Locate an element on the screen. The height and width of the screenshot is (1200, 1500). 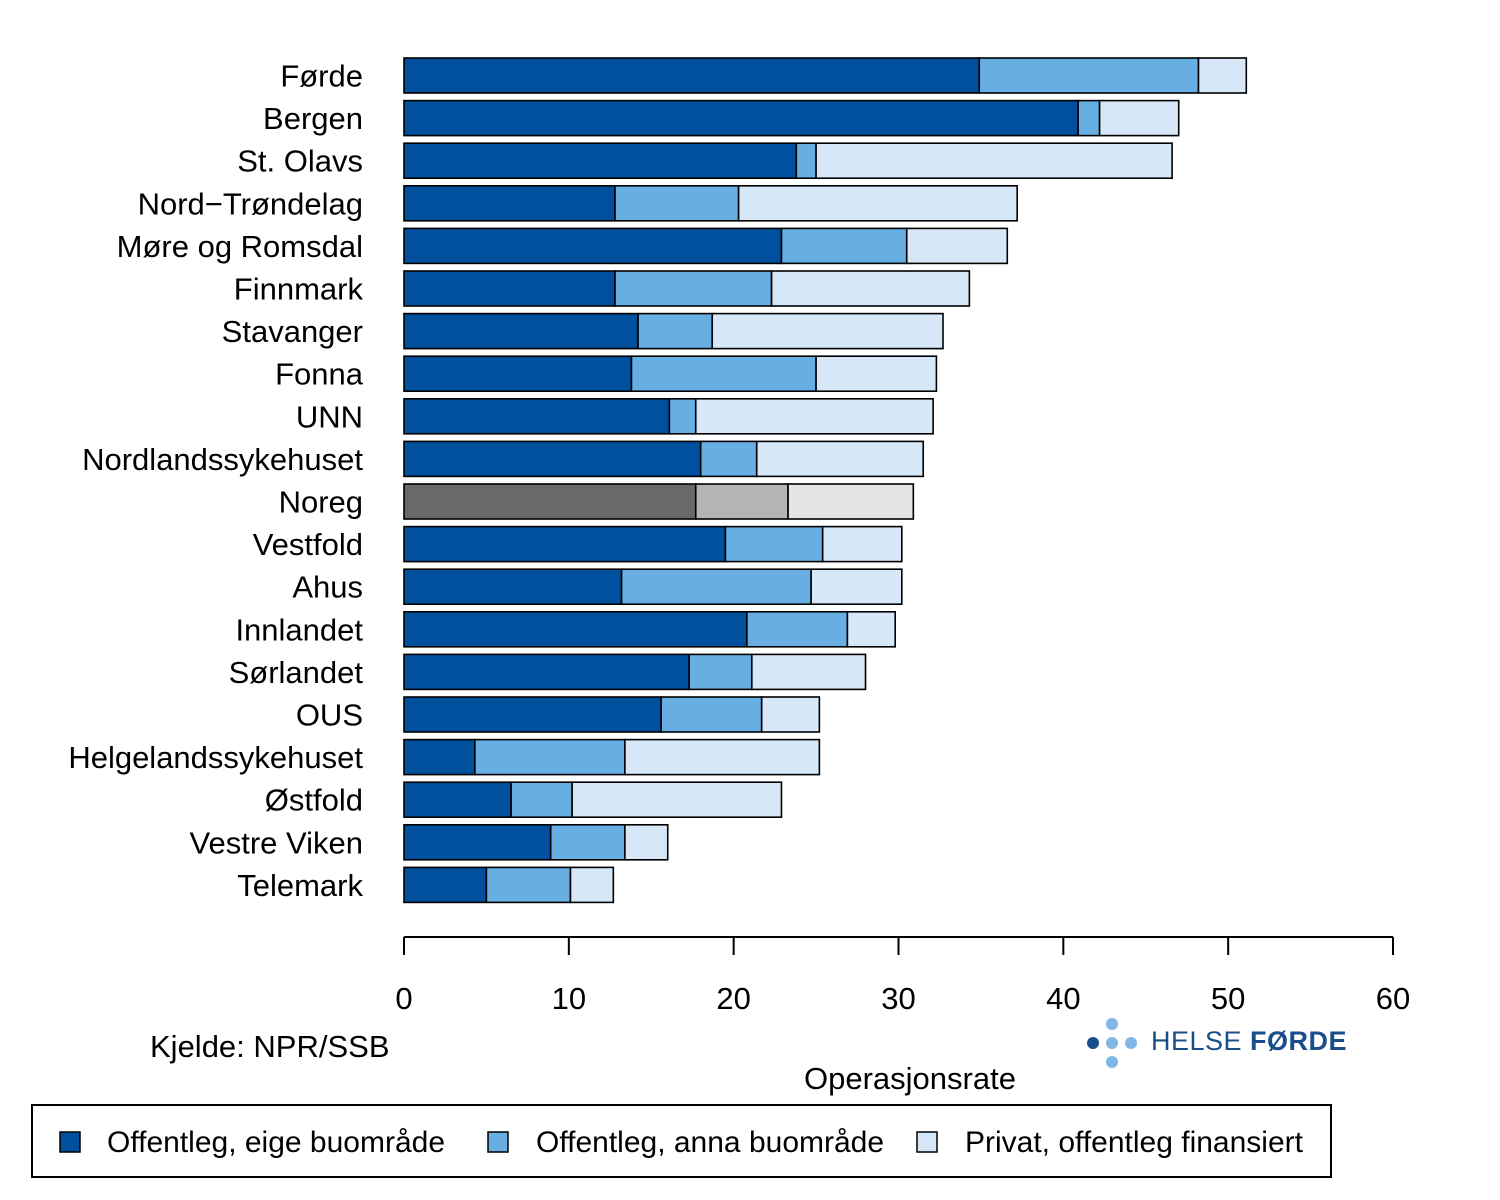
legend-box is located at coordinates (681, 1141).